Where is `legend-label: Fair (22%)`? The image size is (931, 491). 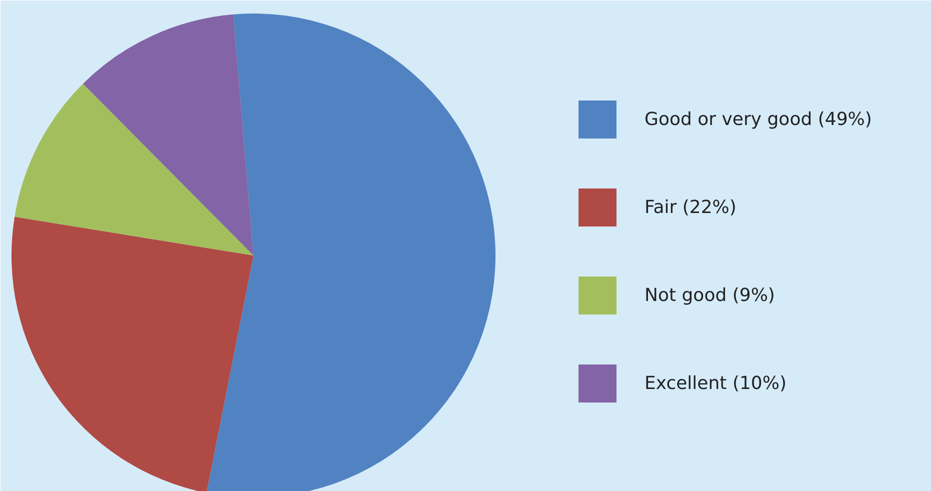 legend-label: Fair (22%) is located at coordinates (690, 207).